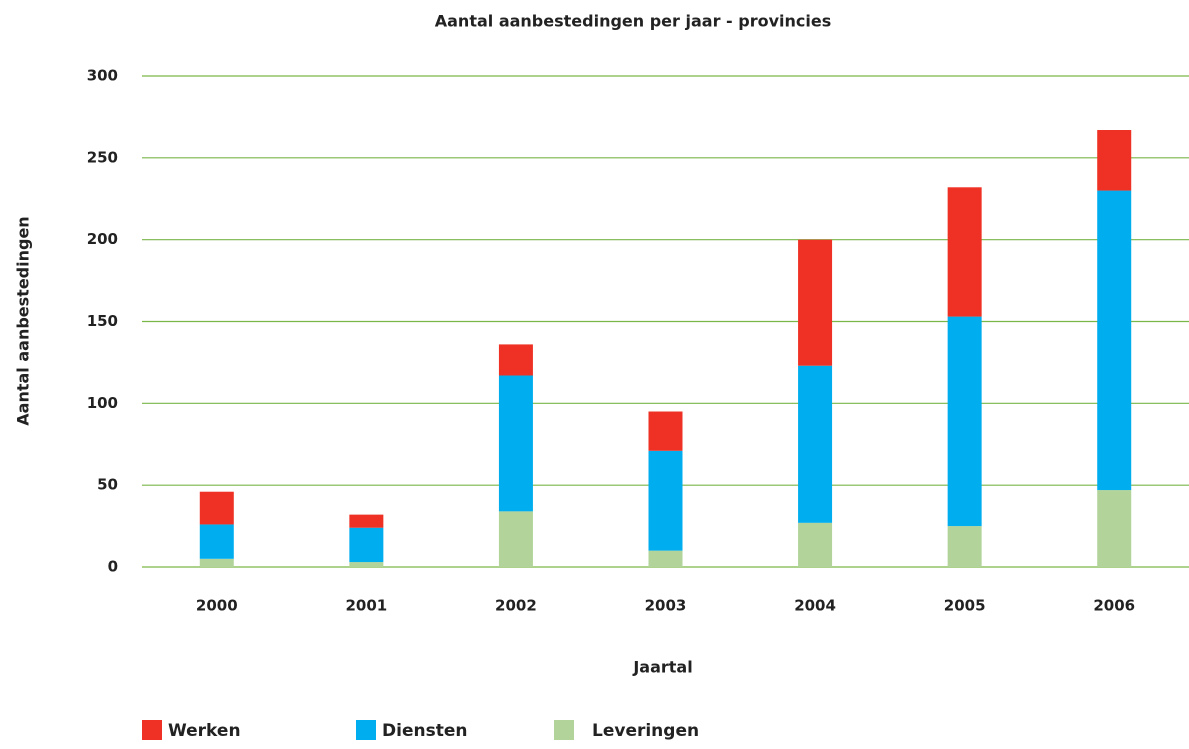 The width and height of the screenshot is (1189, 749). Describe the element at coordinates (107, 485) in the screenshot. I see `y-tick-label: 50` at that location.